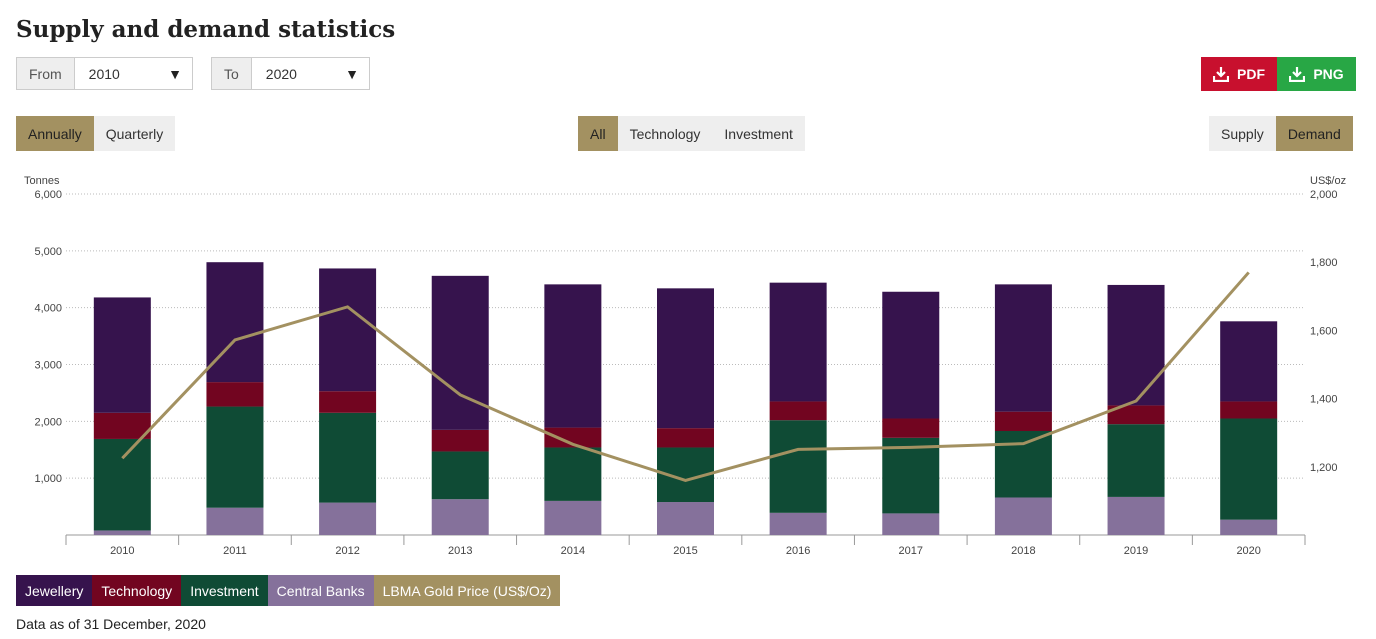 The height and width of the screenshot is (639, 1376). I want to click on x-tick-label: 2017, so click(911, 551).